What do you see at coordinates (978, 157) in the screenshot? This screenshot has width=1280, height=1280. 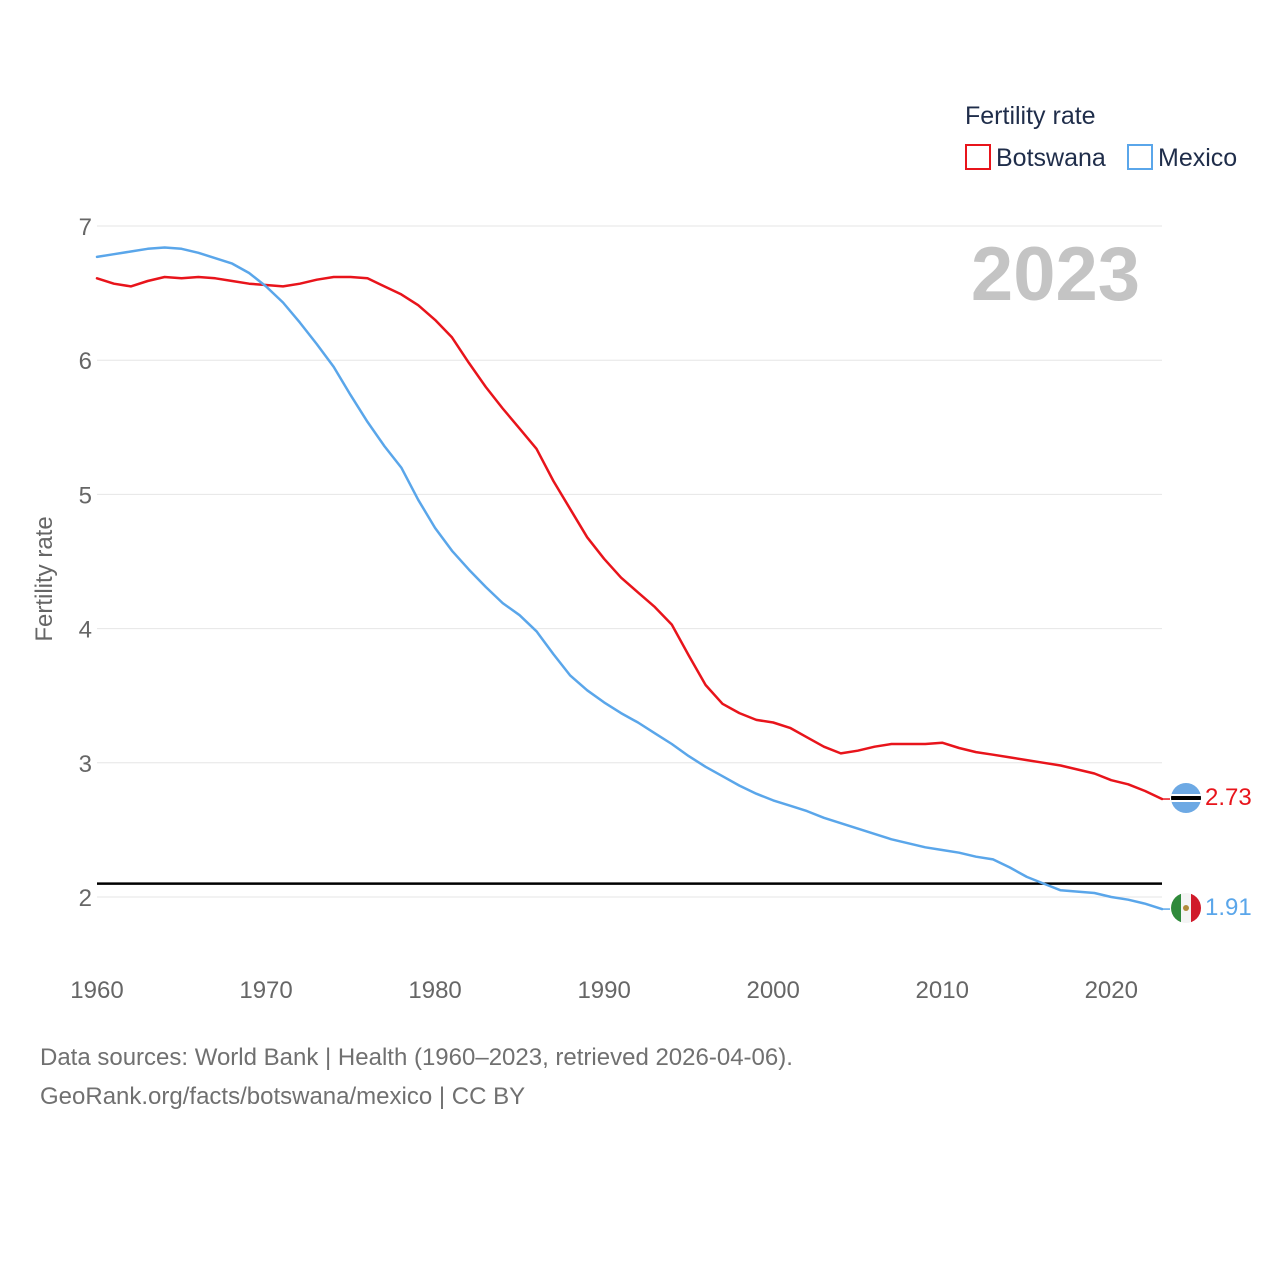 I see `legend-swatch-botswana` at bounding box center [978, 157].